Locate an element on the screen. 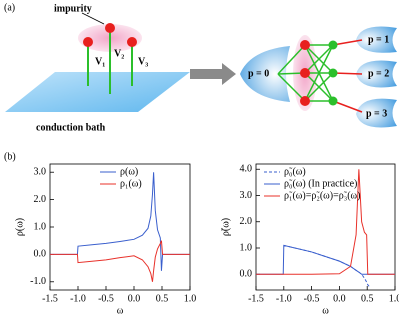 The width and height of the screenshot is (399, 318). legend-label: ρ̃₁(ω)=ρ̃₂(ω)=ρ̃₃(ω) is located at coordinates (322, 195).